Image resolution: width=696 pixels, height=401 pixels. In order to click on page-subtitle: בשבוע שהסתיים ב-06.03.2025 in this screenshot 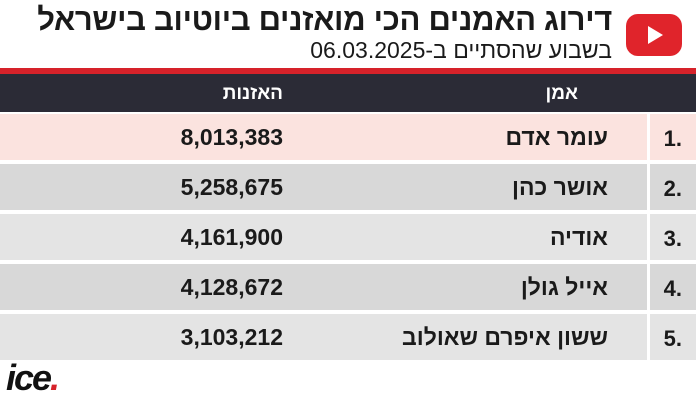, I will do `click(461, 50)`.